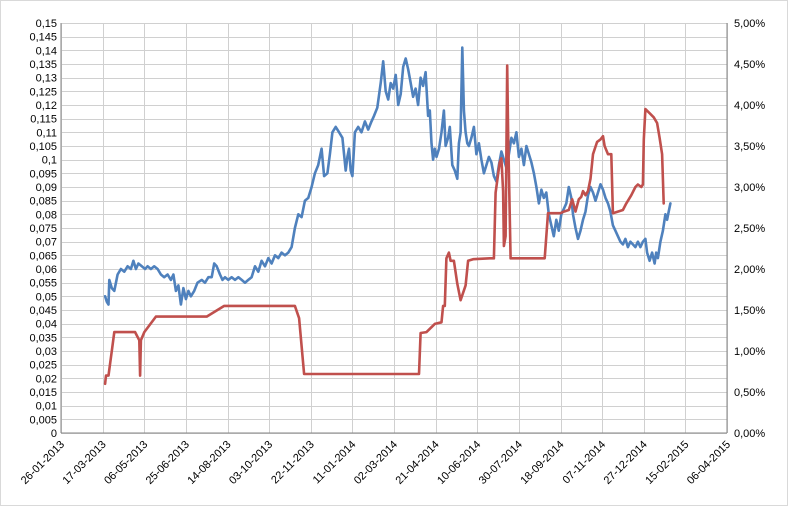 The height and width of the screenshot is (506, 788). Describe the element at coordinates (46, 325) in the screenshot. I see `left-tick-label: 0,04` at that location.